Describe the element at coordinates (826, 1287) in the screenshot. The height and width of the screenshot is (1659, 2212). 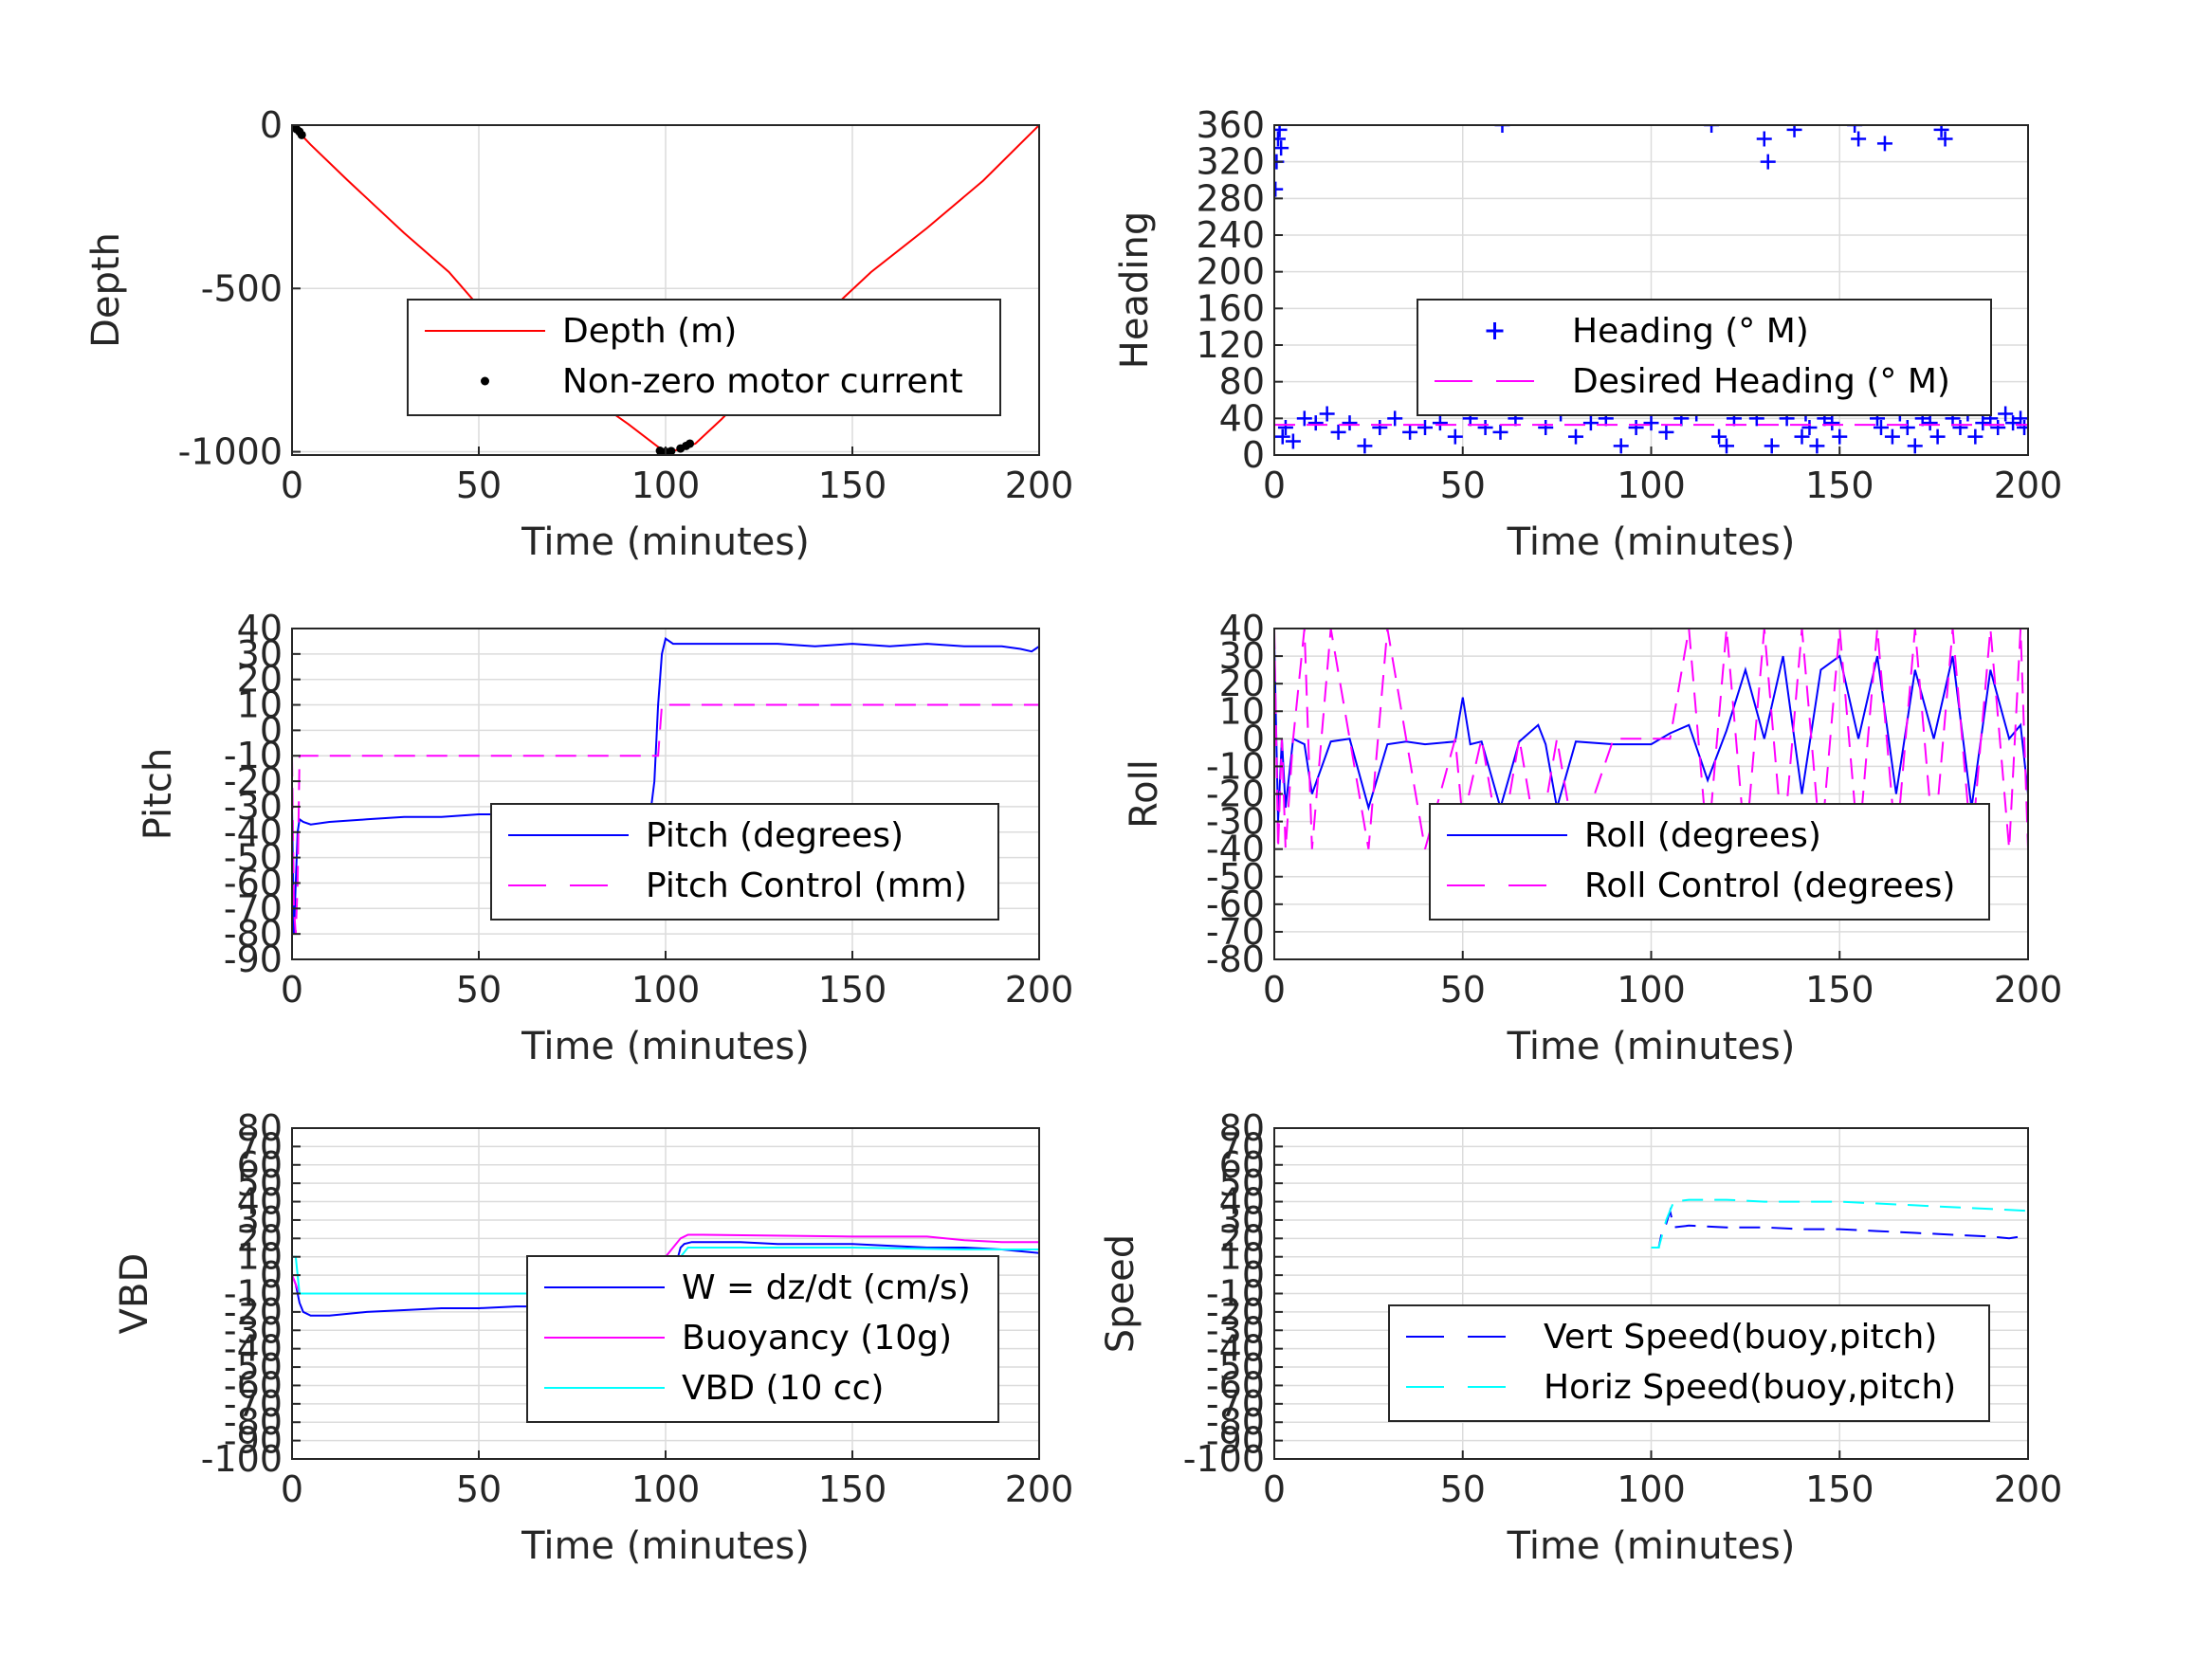
I see `legend-label: W = dz/dt (cm/s)` at that location.